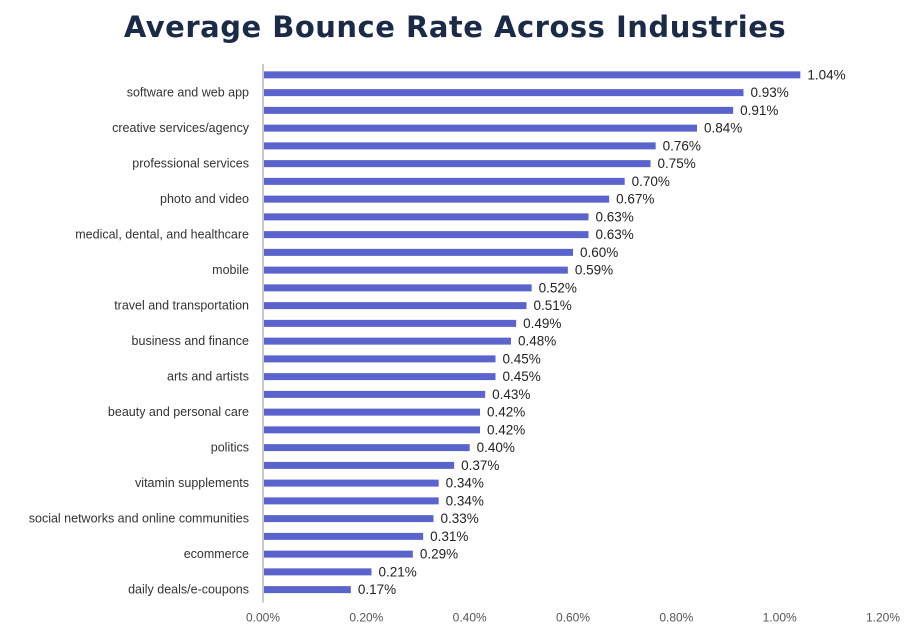  Describe the element at coordinates (204, 199) in the screenshot. I see `category-label: photo and video` at that location.